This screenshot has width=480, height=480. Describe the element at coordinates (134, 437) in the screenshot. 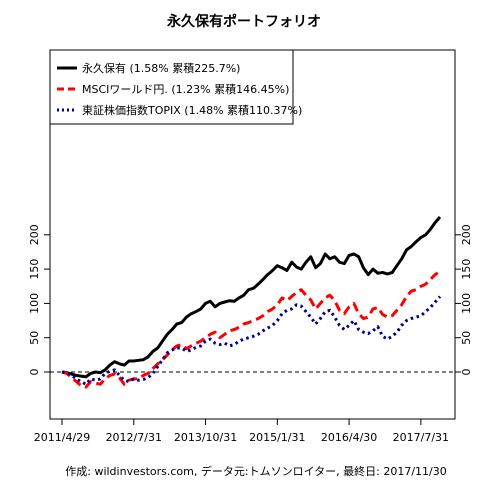

I see `x-tick-label: 2012/7/31` at that location.